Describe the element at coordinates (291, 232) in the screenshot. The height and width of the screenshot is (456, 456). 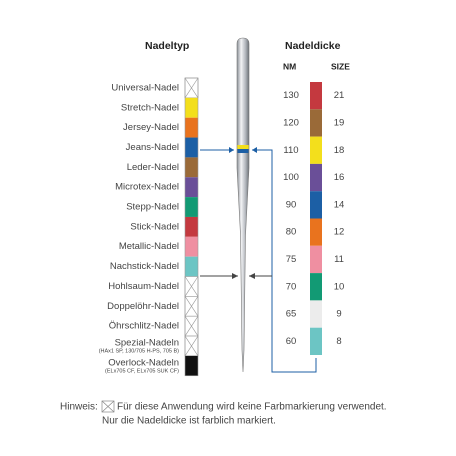
I see `nm-value: 80` at that location.